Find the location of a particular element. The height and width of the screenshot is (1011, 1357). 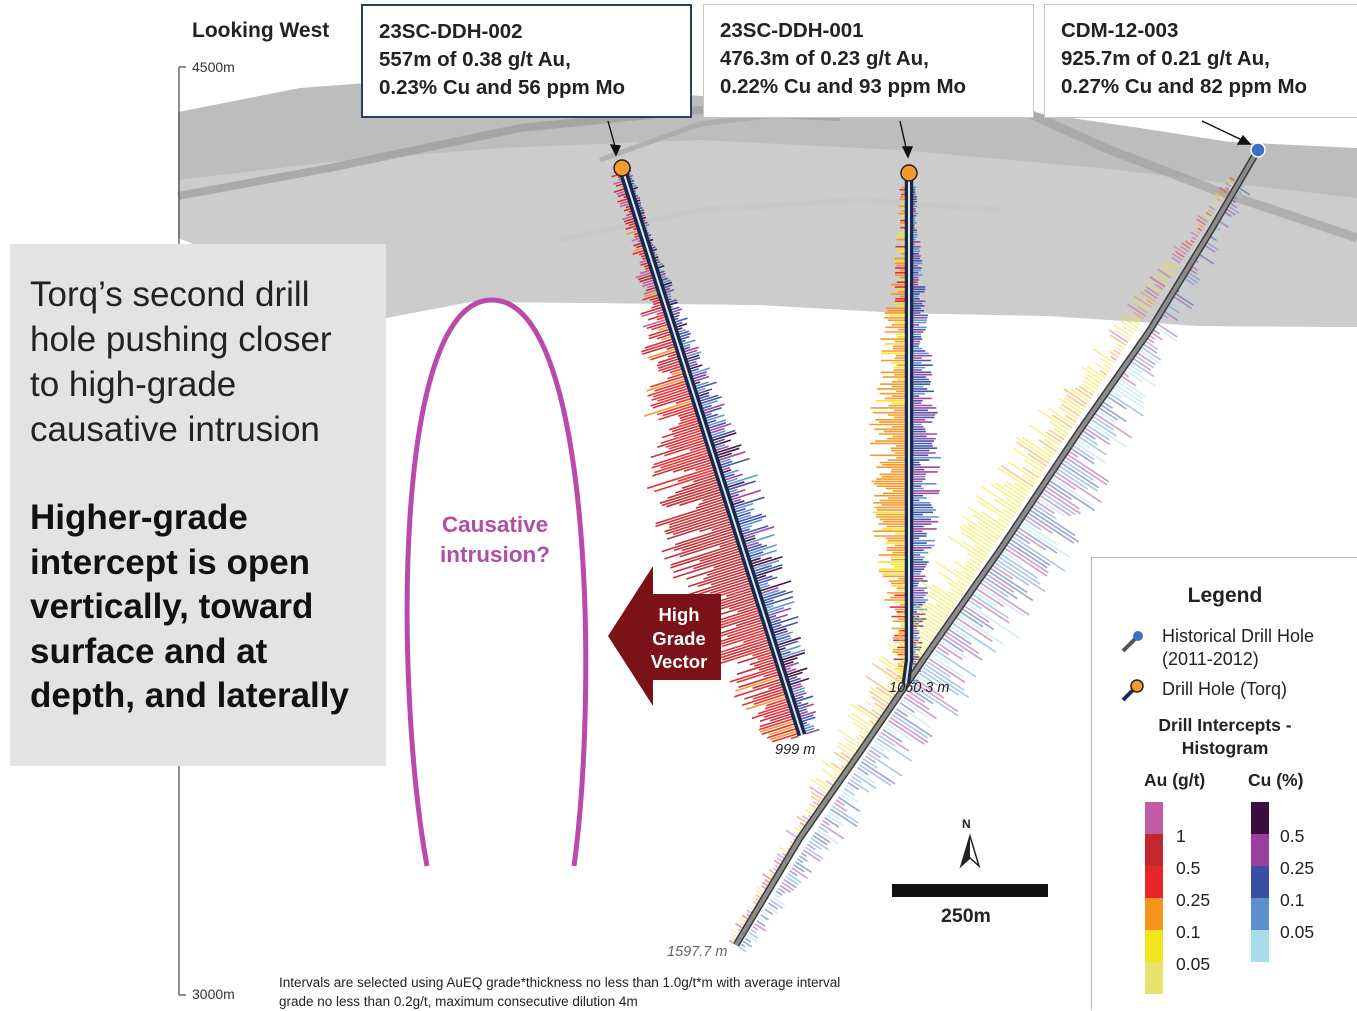

au-value-0-1: 0.1 is located at coordinates (1188, 932).